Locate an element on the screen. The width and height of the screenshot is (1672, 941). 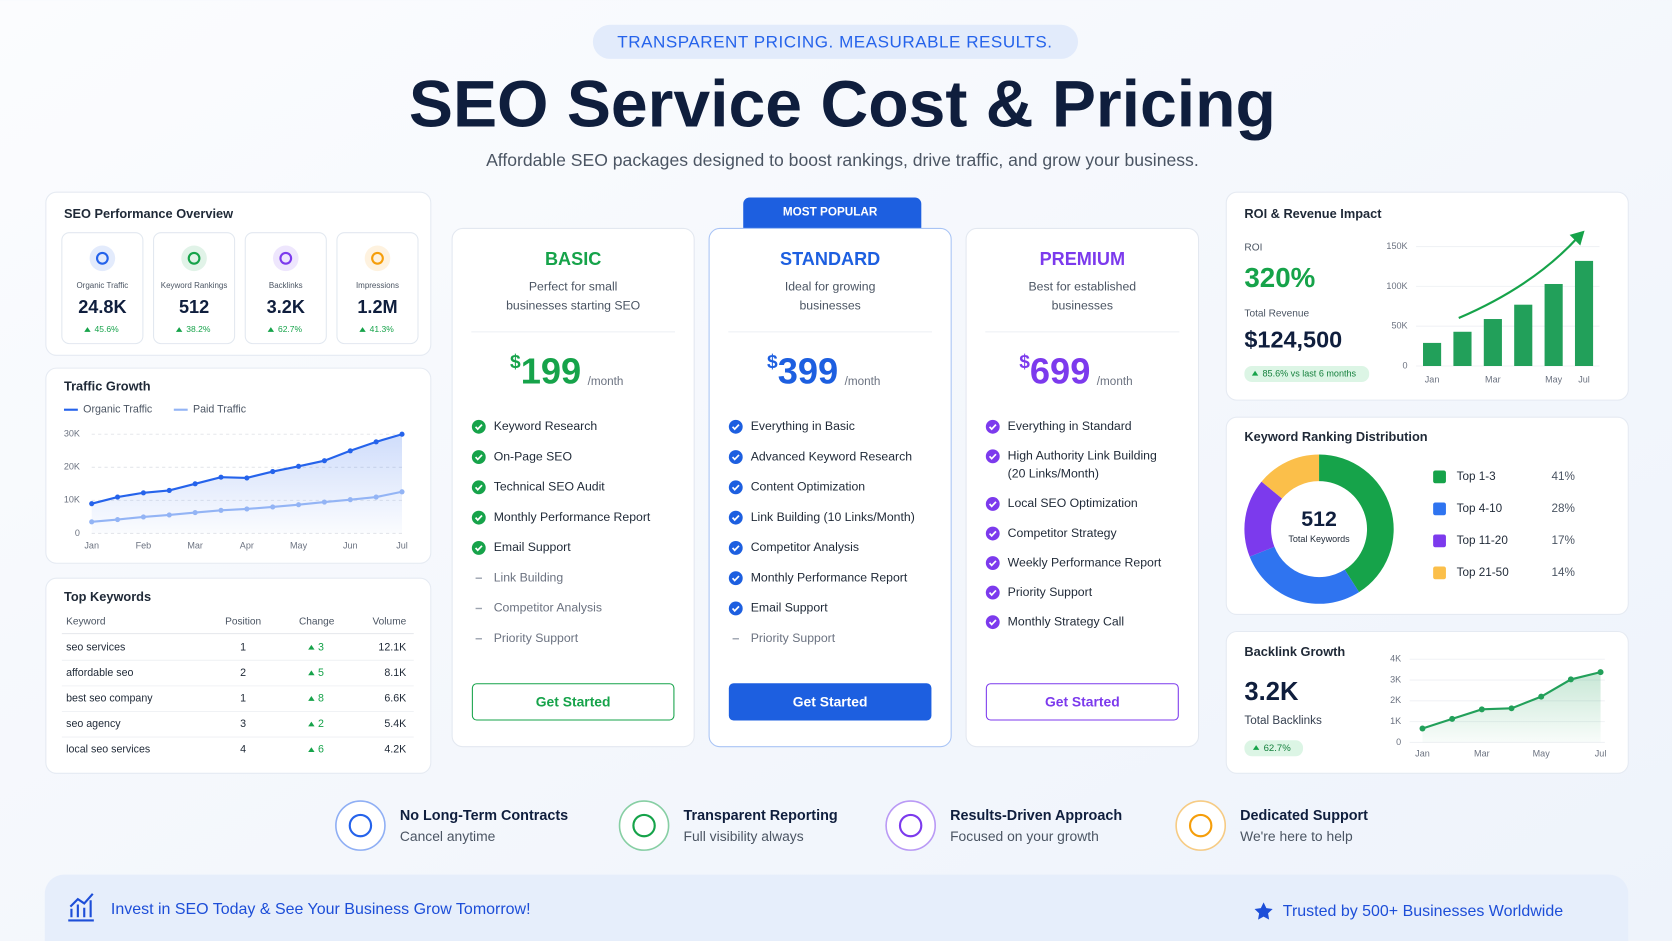
table-cell: 5 is located at coordinates (321, 673).